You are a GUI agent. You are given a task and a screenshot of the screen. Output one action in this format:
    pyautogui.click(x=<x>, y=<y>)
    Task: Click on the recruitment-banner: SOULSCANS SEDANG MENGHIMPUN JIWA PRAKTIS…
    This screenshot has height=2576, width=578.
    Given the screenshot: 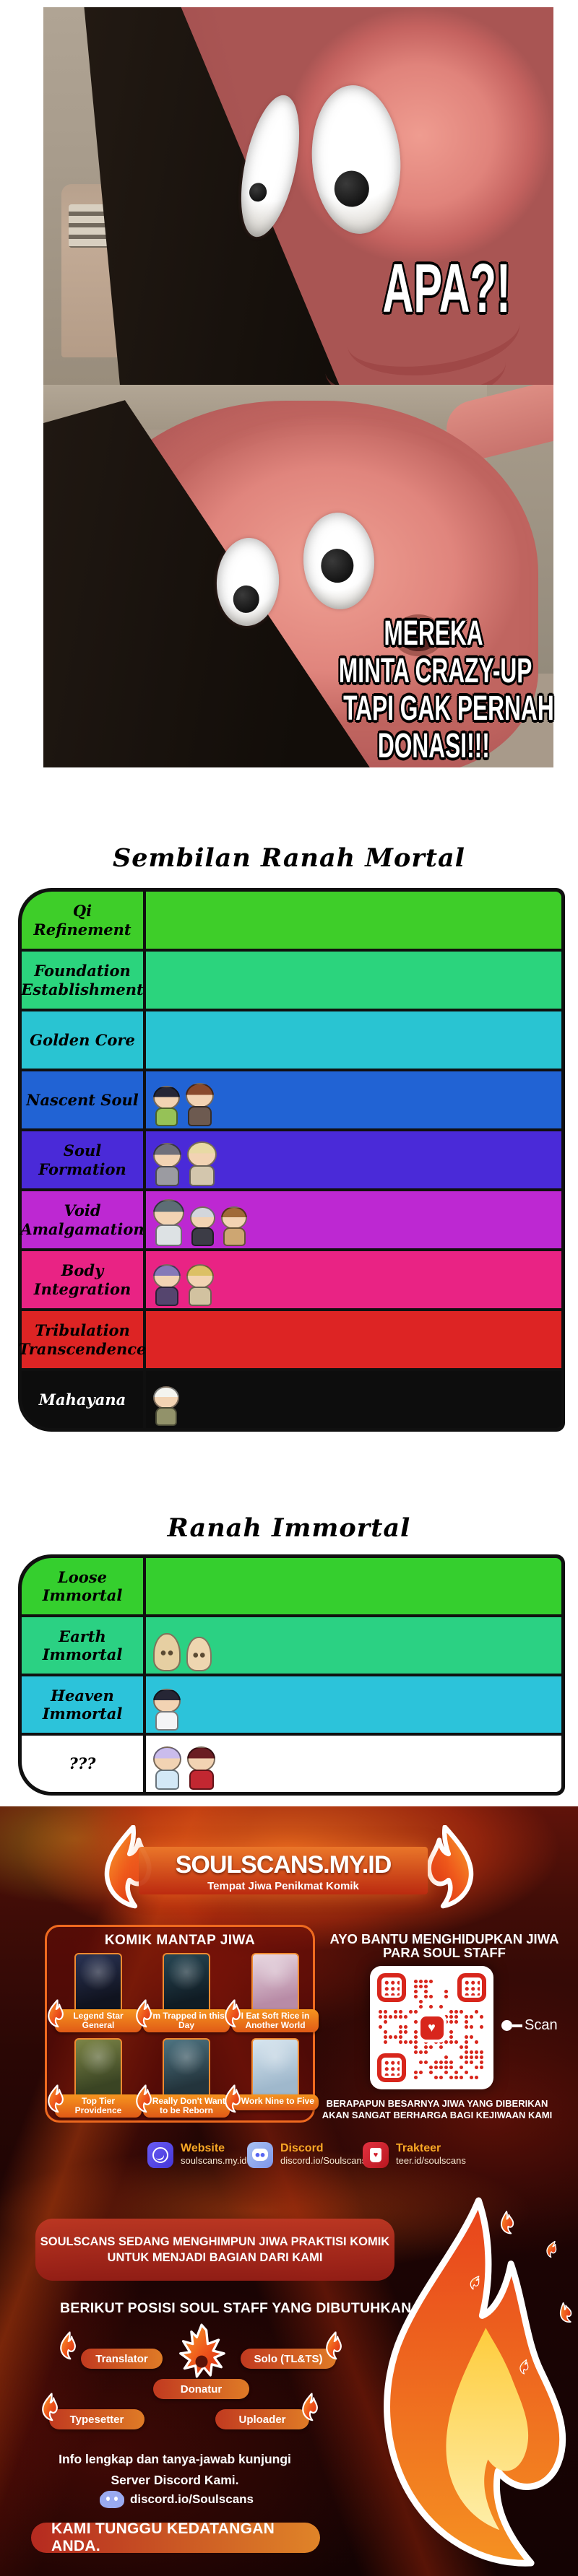 What is the action you would take?
    pyautogui.click(x=214, y=2250)
    